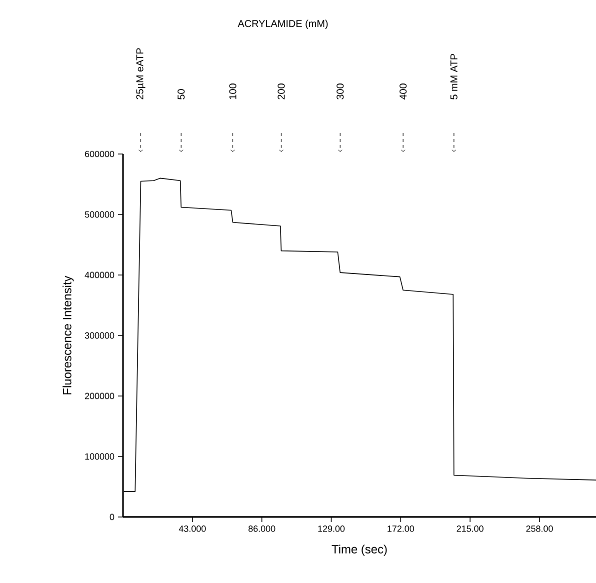 This screenshot has width=596, height=583. Describe the element at coordinates (141, 74) in the screenshot. I see `text: 25µM eATP` at that location.